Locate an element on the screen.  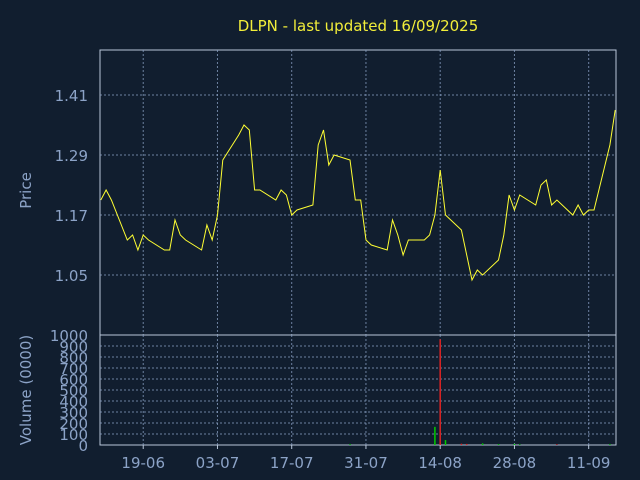
x-tick-label: 14-08 is located at coordinates (440, 463).